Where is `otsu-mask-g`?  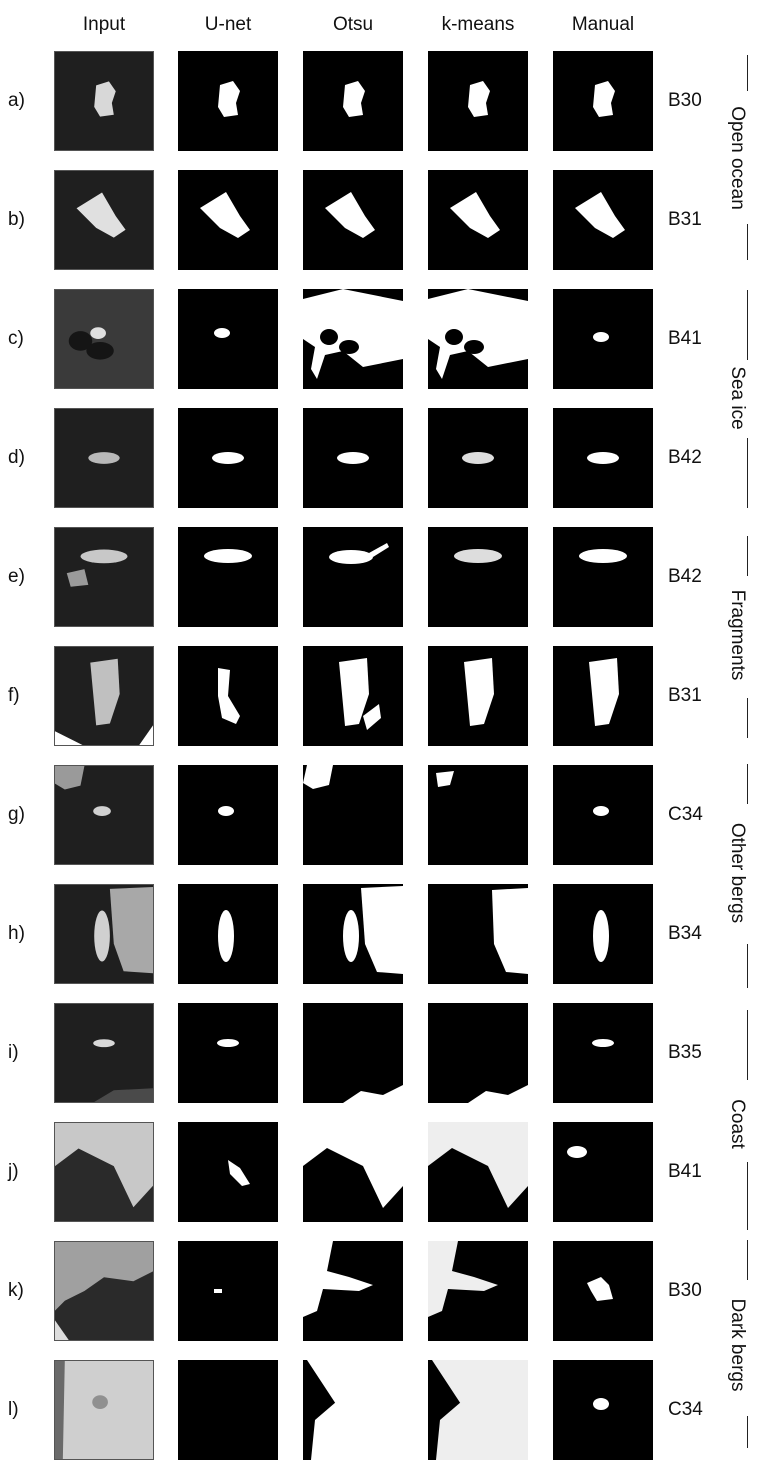 otsu-mask-g is located at coordinates (353, 815).